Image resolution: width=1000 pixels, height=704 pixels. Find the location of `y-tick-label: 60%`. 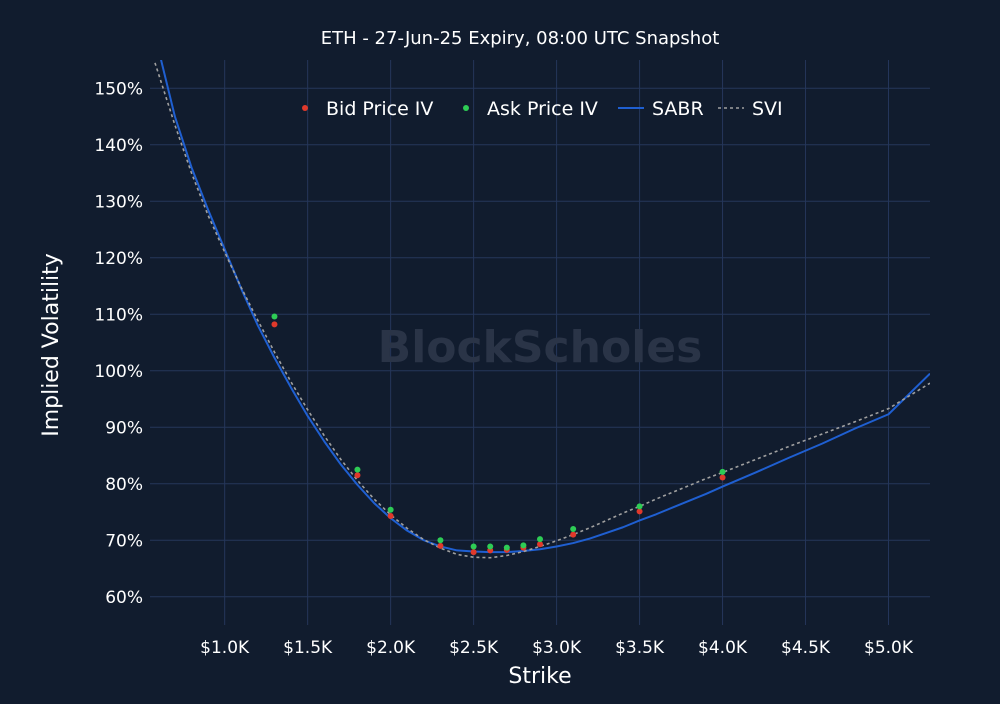

y-tick-label: 60% is located at coordinates (124, 598).